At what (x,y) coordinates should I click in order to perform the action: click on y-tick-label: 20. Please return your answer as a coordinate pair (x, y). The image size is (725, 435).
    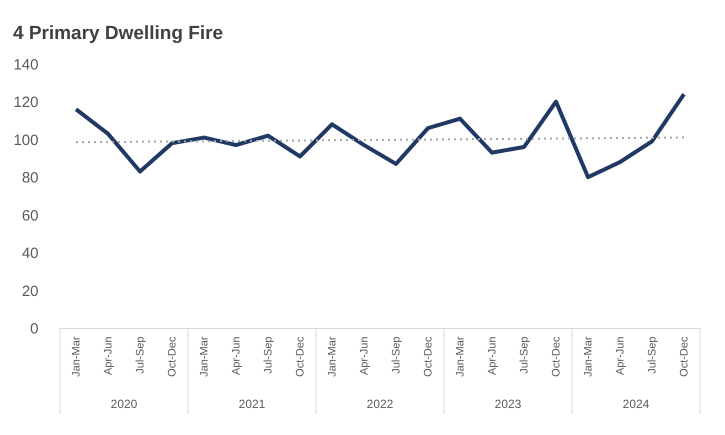
    Looking at the image, I should click on (30, 291).